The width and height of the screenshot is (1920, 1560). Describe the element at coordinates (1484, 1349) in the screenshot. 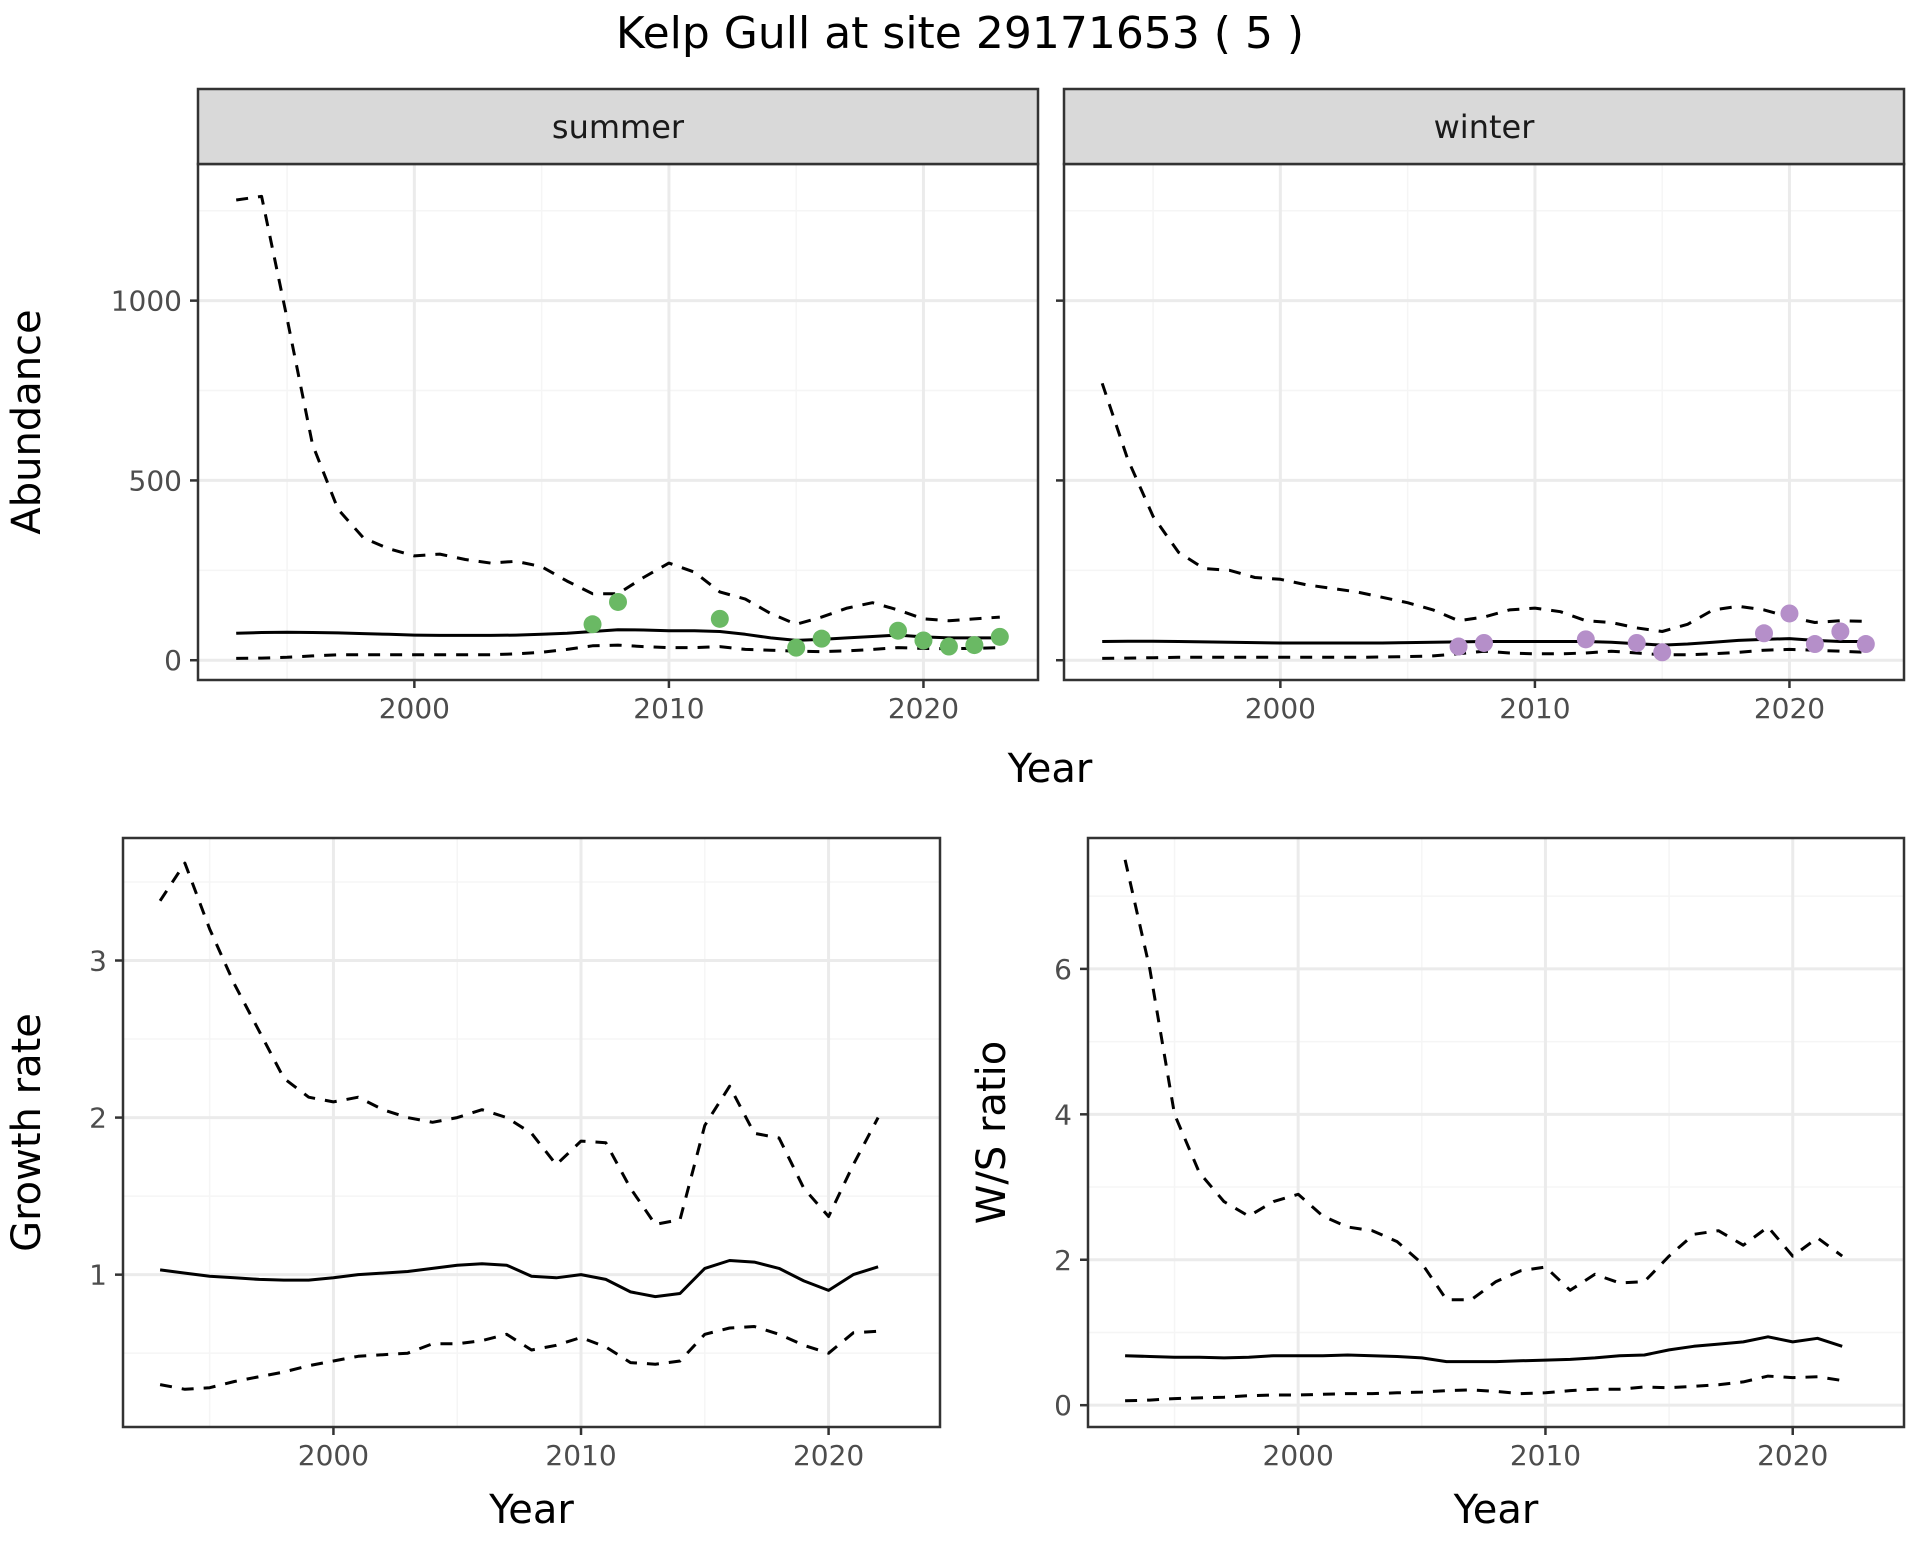

I see `ratio-mean-line` at that location.